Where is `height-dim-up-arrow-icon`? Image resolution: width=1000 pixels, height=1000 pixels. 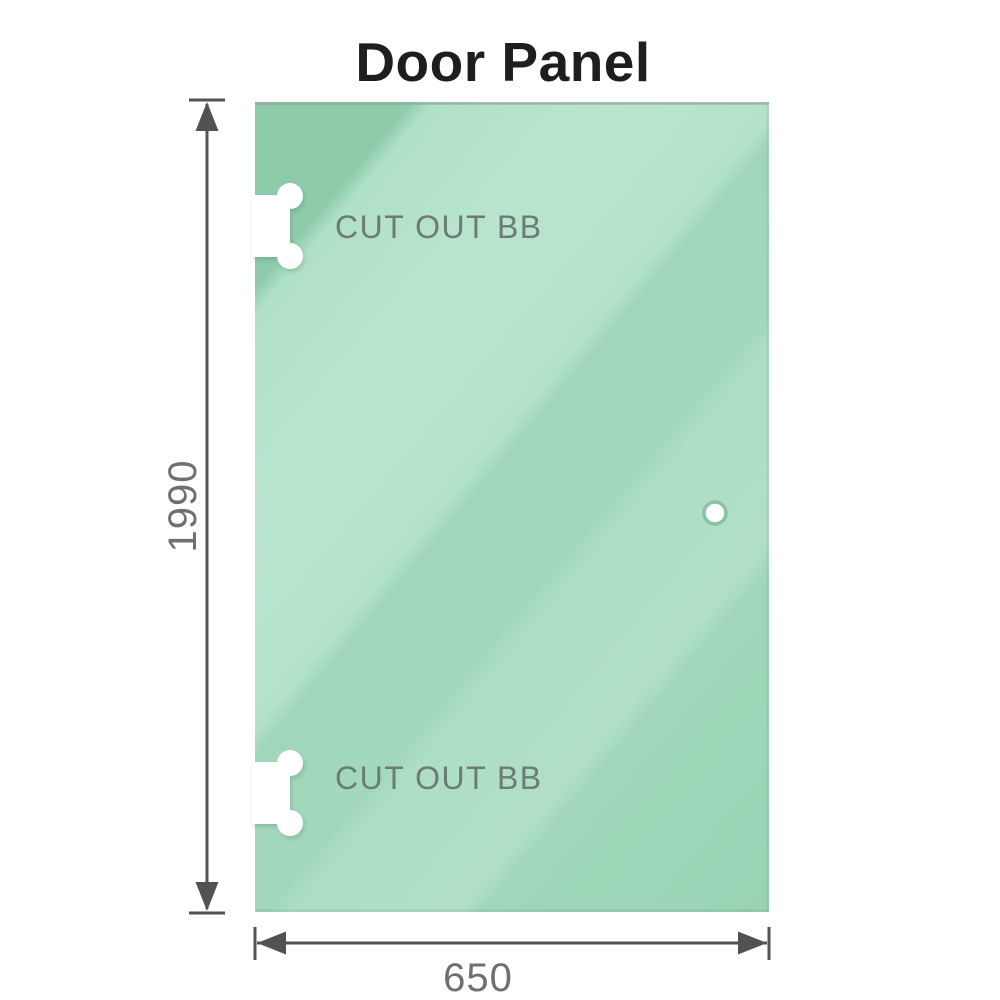 height-dim-up-arrow-icon is located at coordinates (207, 116).